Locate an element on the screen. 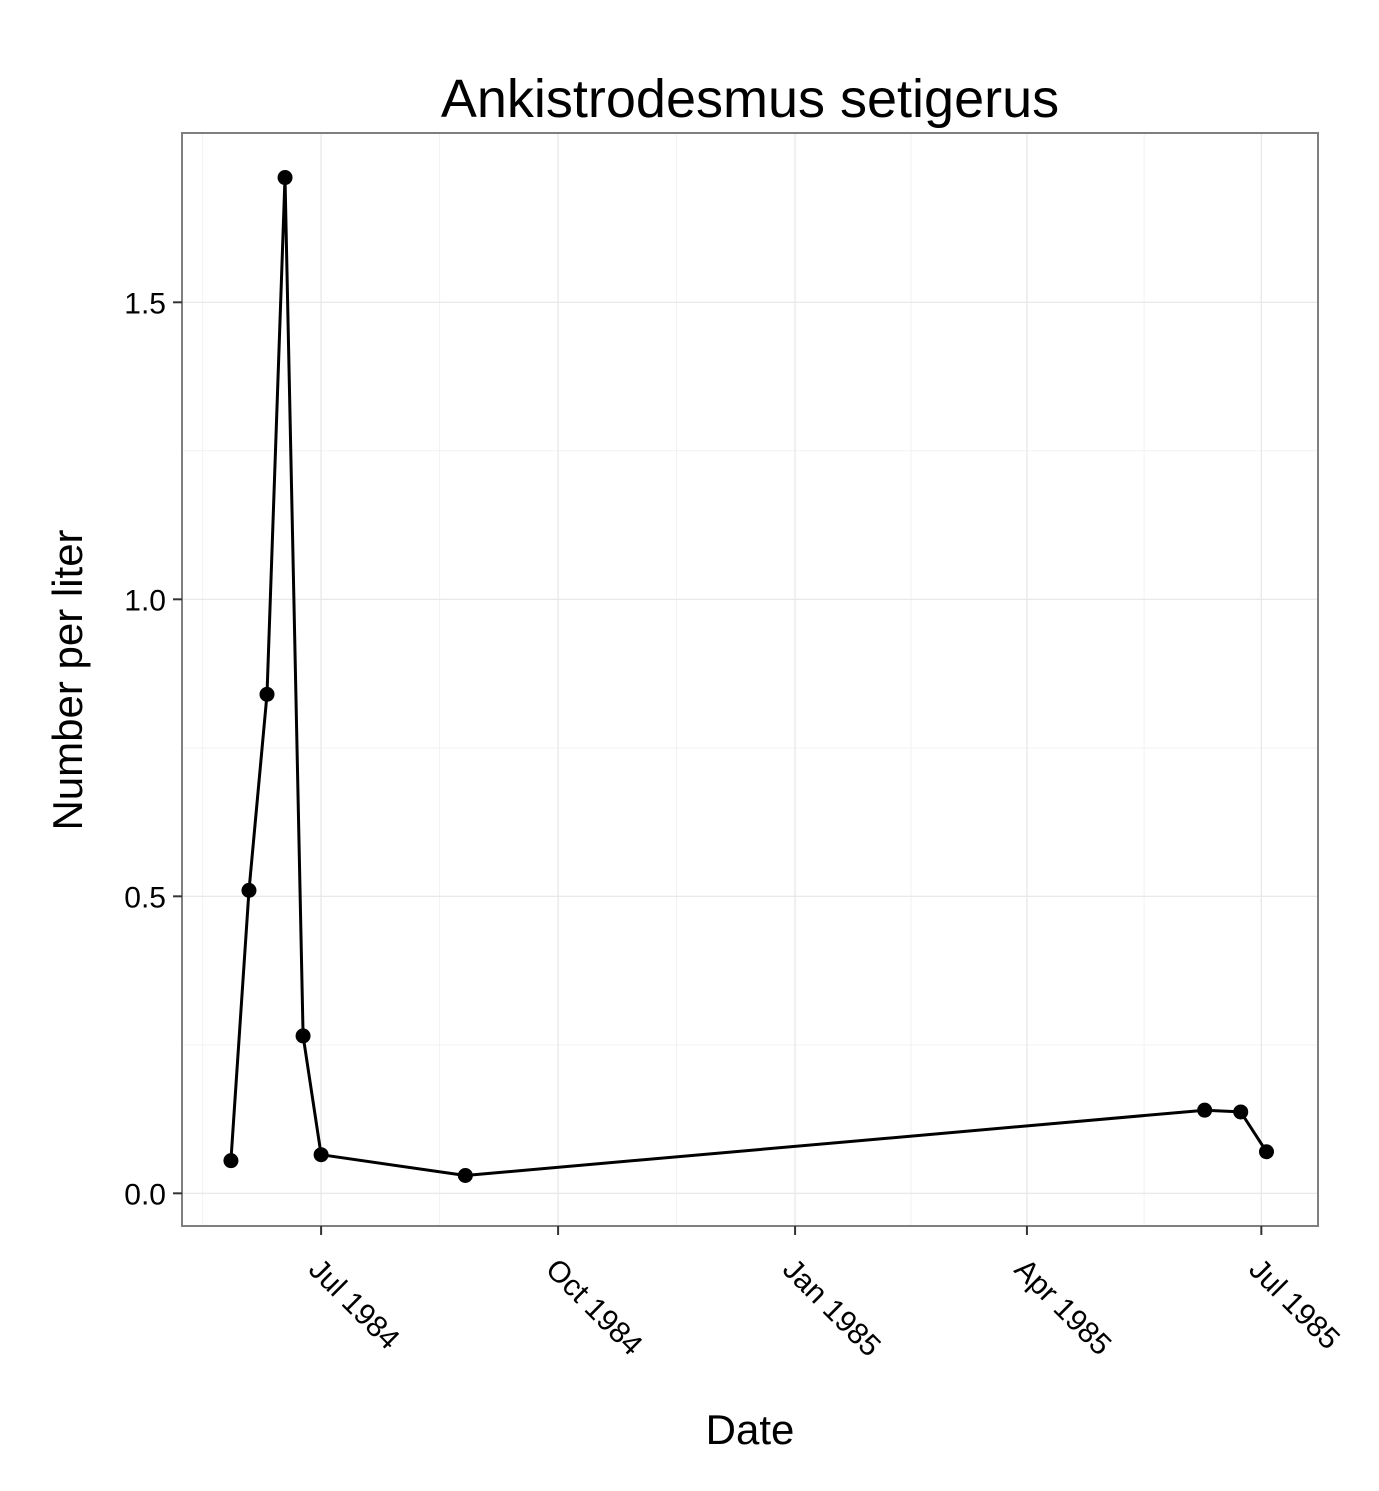  x-tick-label: Oct 1984 is located at coordinates (593, 1307).